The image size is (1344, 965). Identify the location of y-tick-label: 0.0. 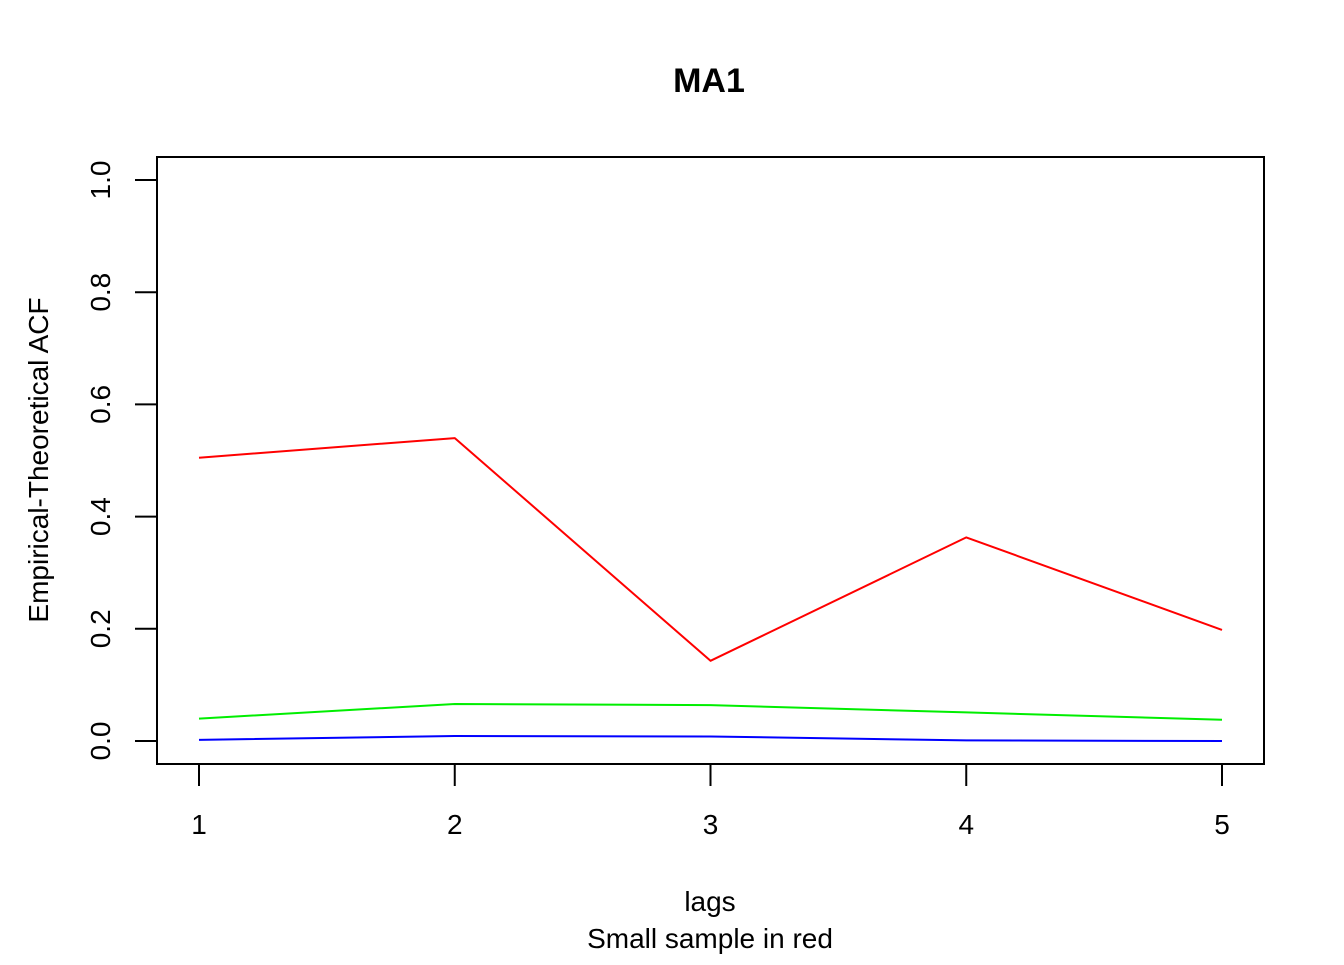
(100, 741).